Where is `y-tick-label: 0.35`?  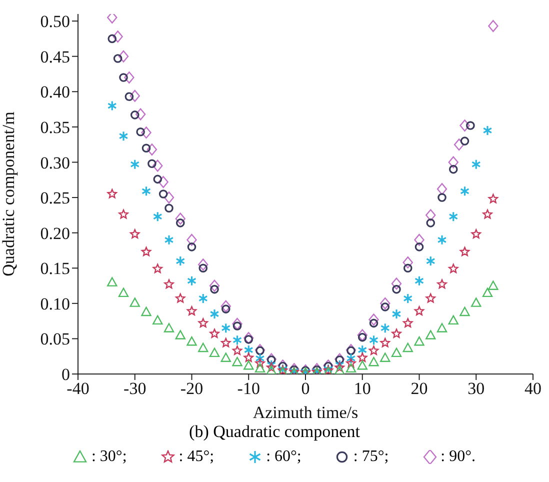 y-tick-label: 0.35 is located at coordinates (55, 127).